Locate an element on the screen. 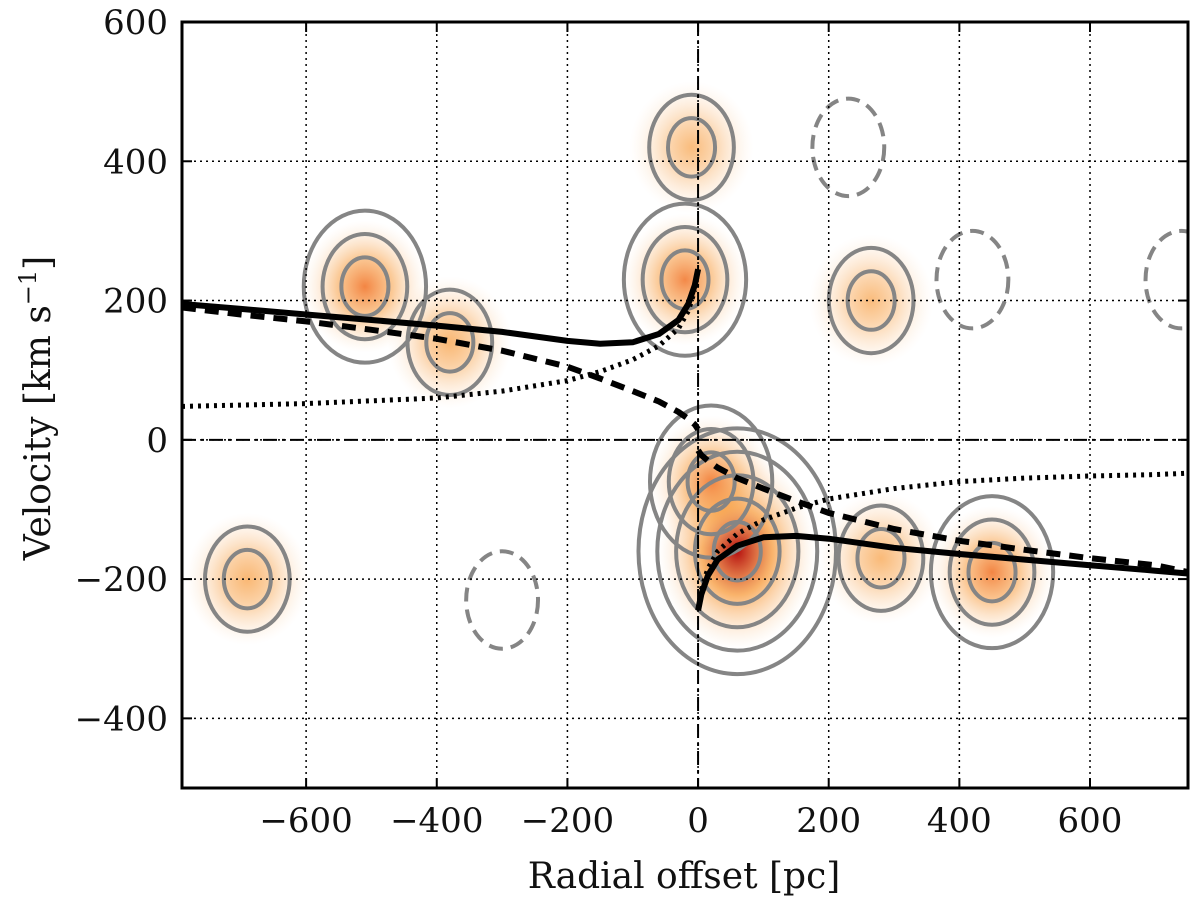 This screenshot has height=904, width=1200. x-tick-label: 400 is located at coordinates (959, 821).